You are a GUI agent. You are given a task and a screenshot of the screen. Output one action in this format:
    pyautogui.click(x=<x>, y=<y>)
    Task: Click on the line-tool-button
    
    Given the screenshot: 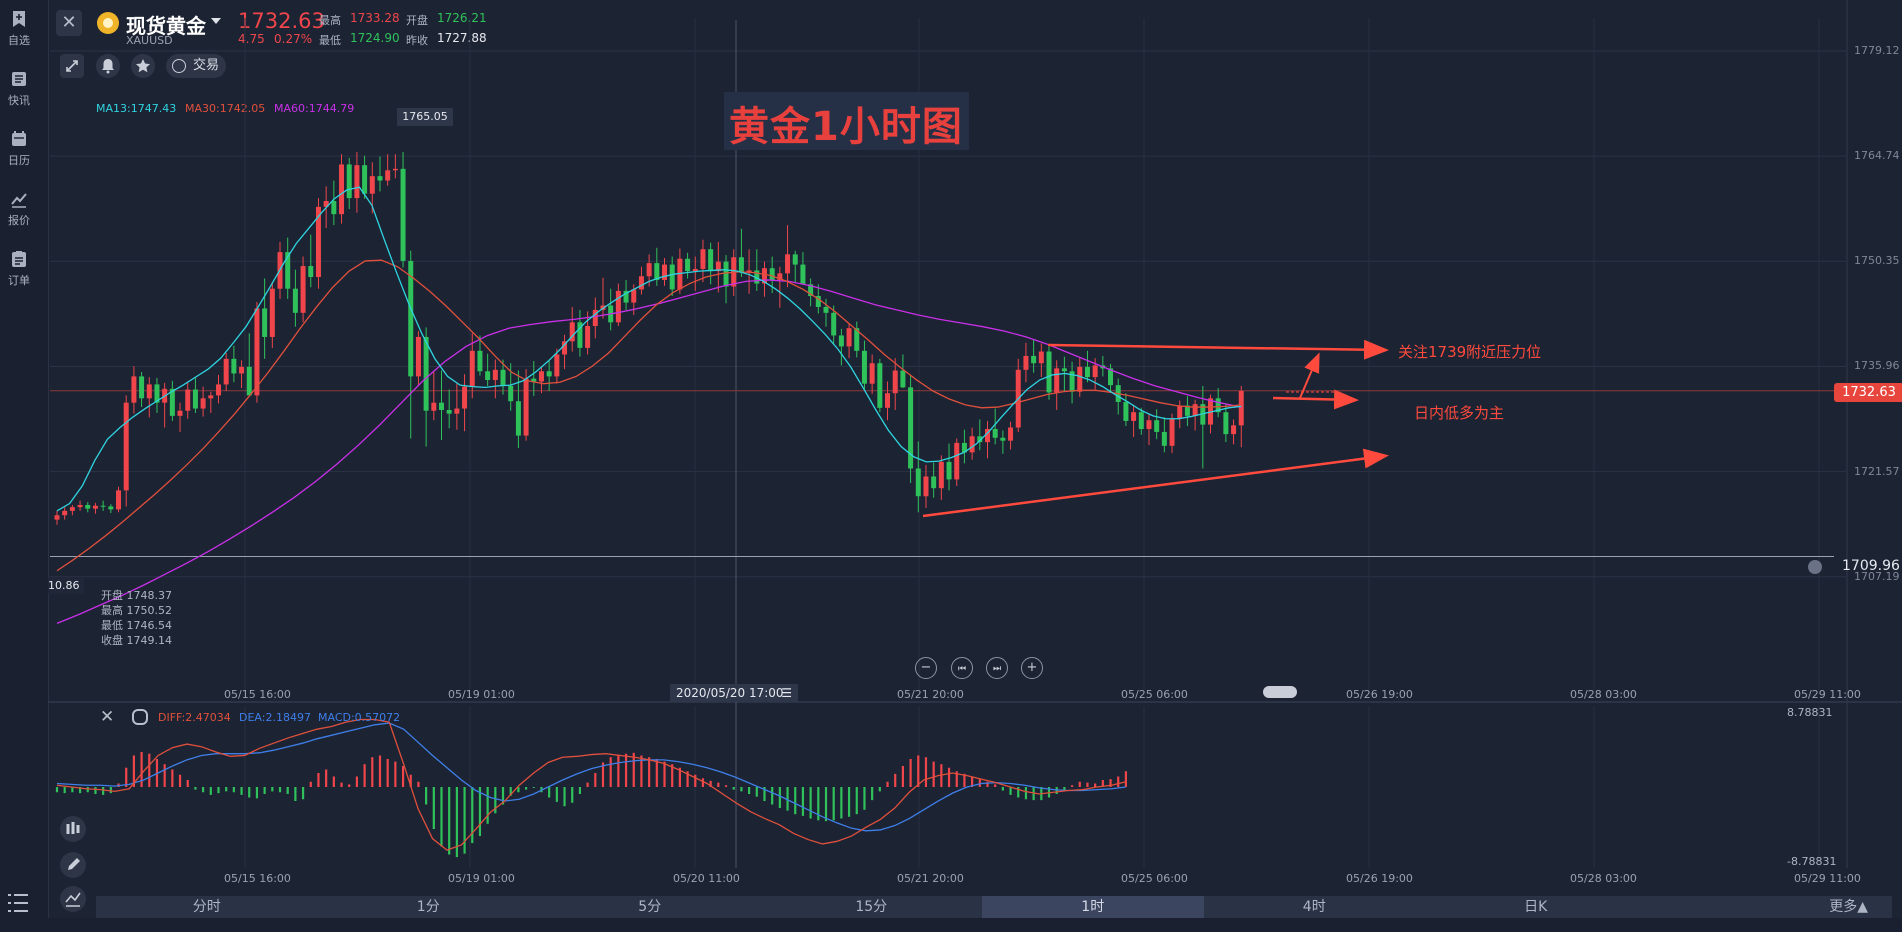 What is the action you would take?
    pyautogui.click(x=73, y=899)
    